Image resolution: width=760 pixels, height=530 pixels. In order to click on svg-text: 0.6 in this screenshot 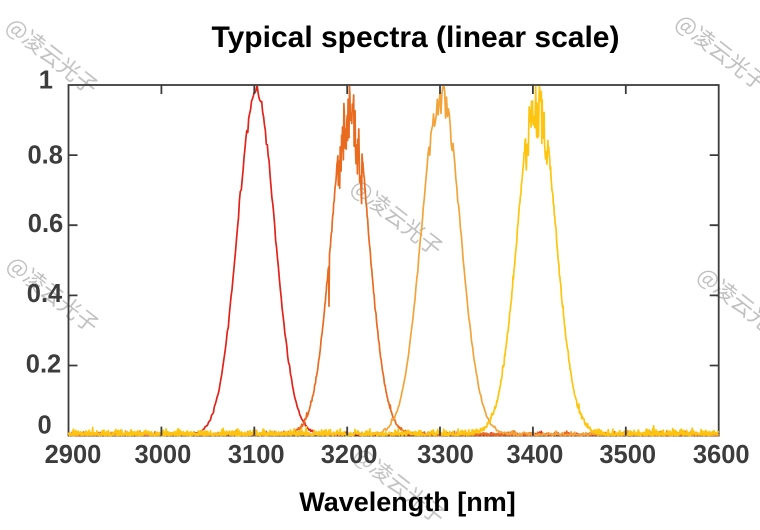, I will do `click(45, 224)`.